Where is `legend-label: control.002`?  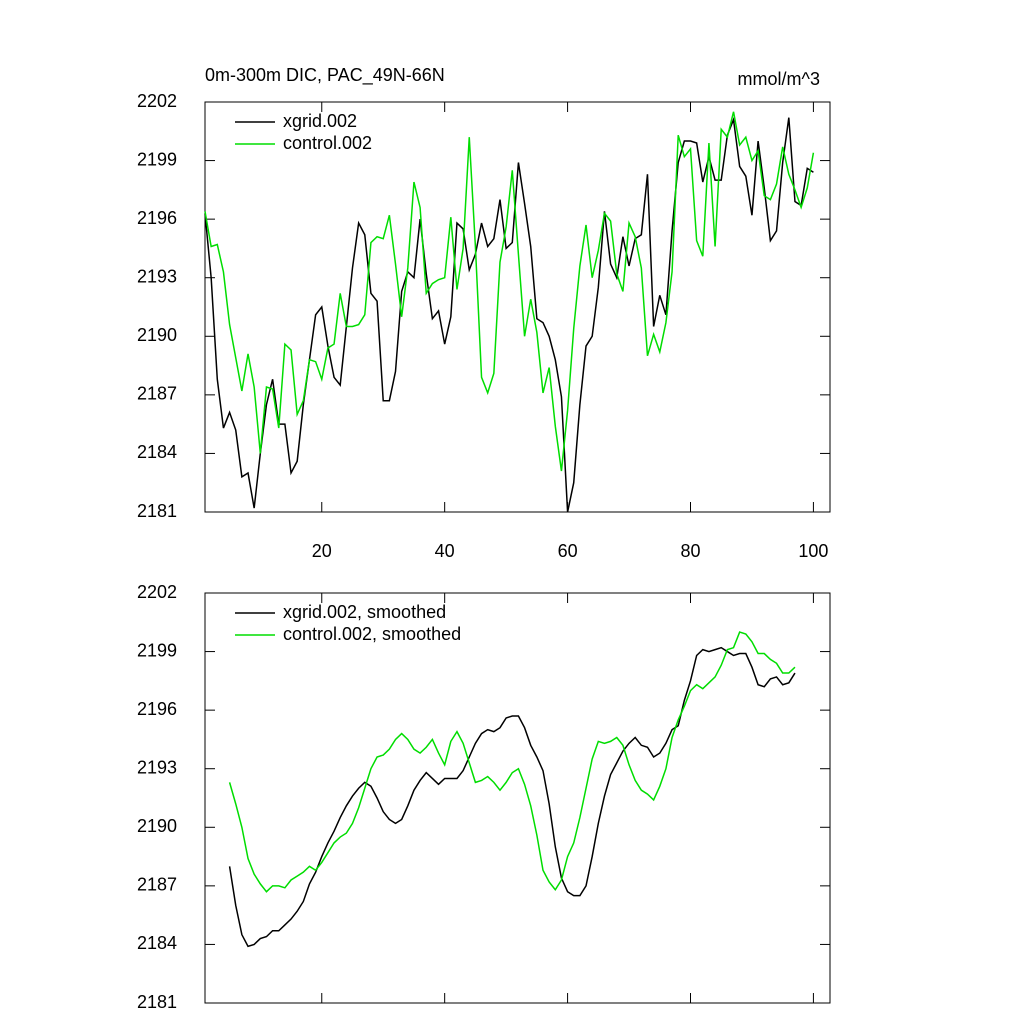
legend-label: control.002 is located at coordinates (327, 143).